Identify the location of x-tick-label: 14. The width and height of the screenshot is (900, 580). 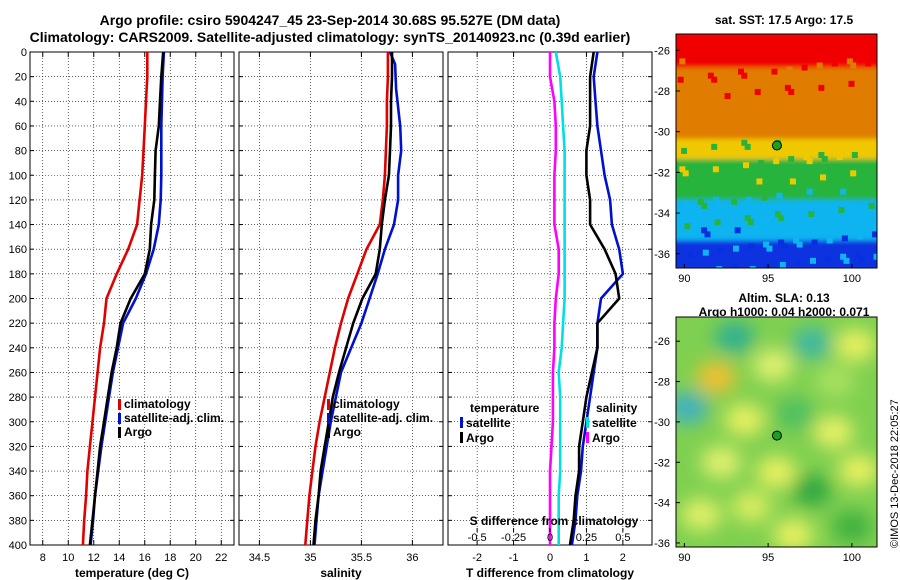
(119, 558).